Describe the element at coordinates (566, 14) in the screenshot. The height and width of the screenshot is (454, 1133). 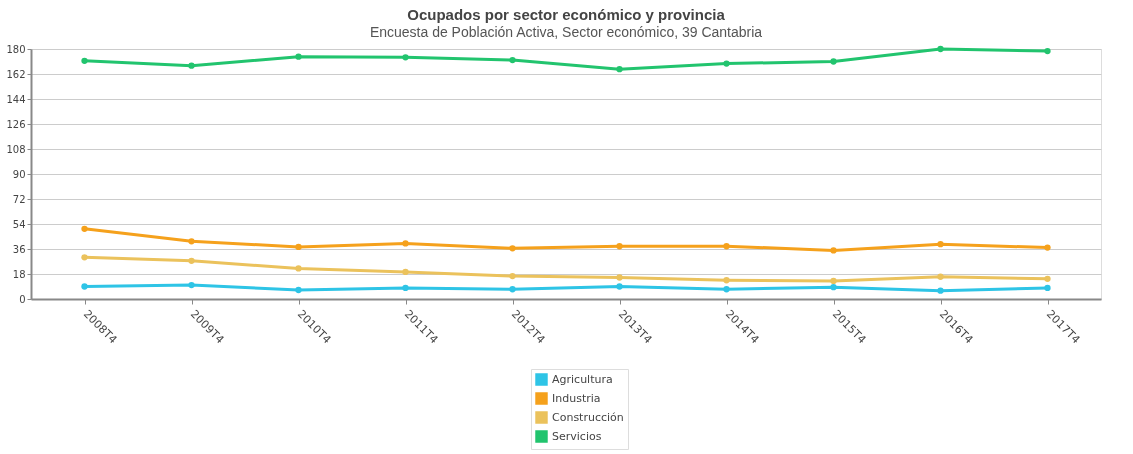
I see `chart-title: Ocupados por sector económico y provincia` at that location.